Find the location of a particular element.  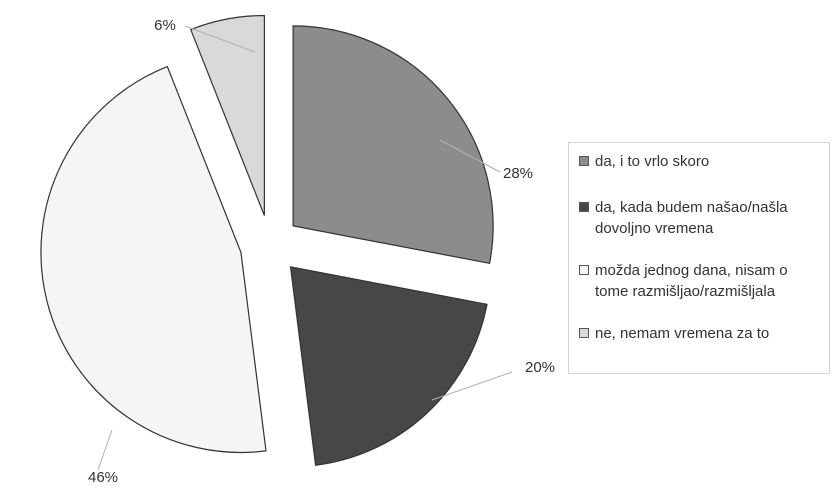

legend-label-0: da, i to vrlo skoro is located at coordinates (652, 161).